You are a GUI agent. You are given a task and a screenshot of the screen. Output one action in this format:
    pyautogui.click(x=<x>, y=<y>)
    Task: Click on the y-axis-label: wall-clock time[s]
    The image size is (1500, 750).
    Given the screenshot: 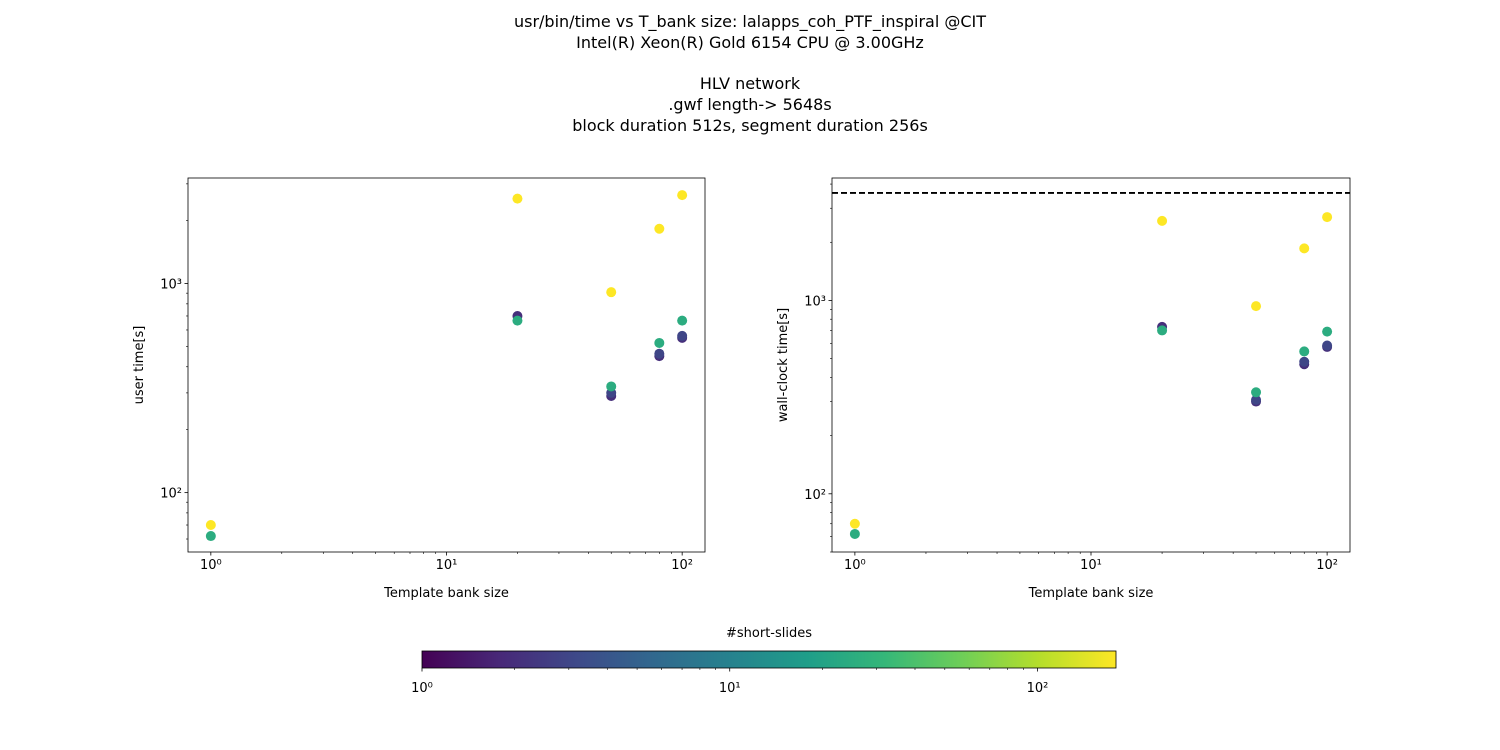 What is the action you would take?
    pyautogui.click(x=783, y=365)
    